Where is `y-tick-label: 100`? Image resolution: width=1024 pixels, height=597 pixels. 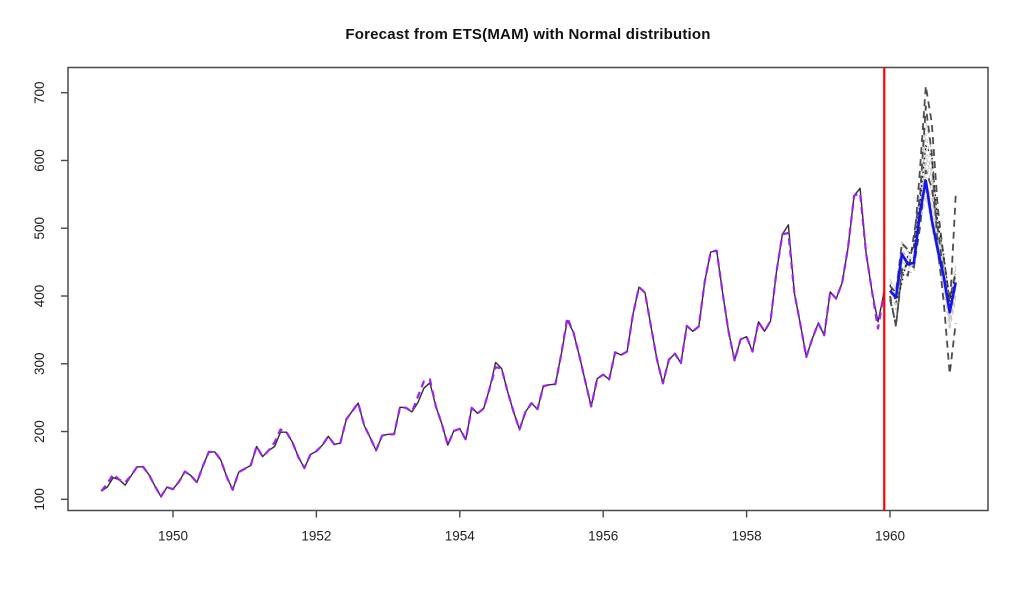
y-tick-label: 100 is located at coordinates (39, 499).